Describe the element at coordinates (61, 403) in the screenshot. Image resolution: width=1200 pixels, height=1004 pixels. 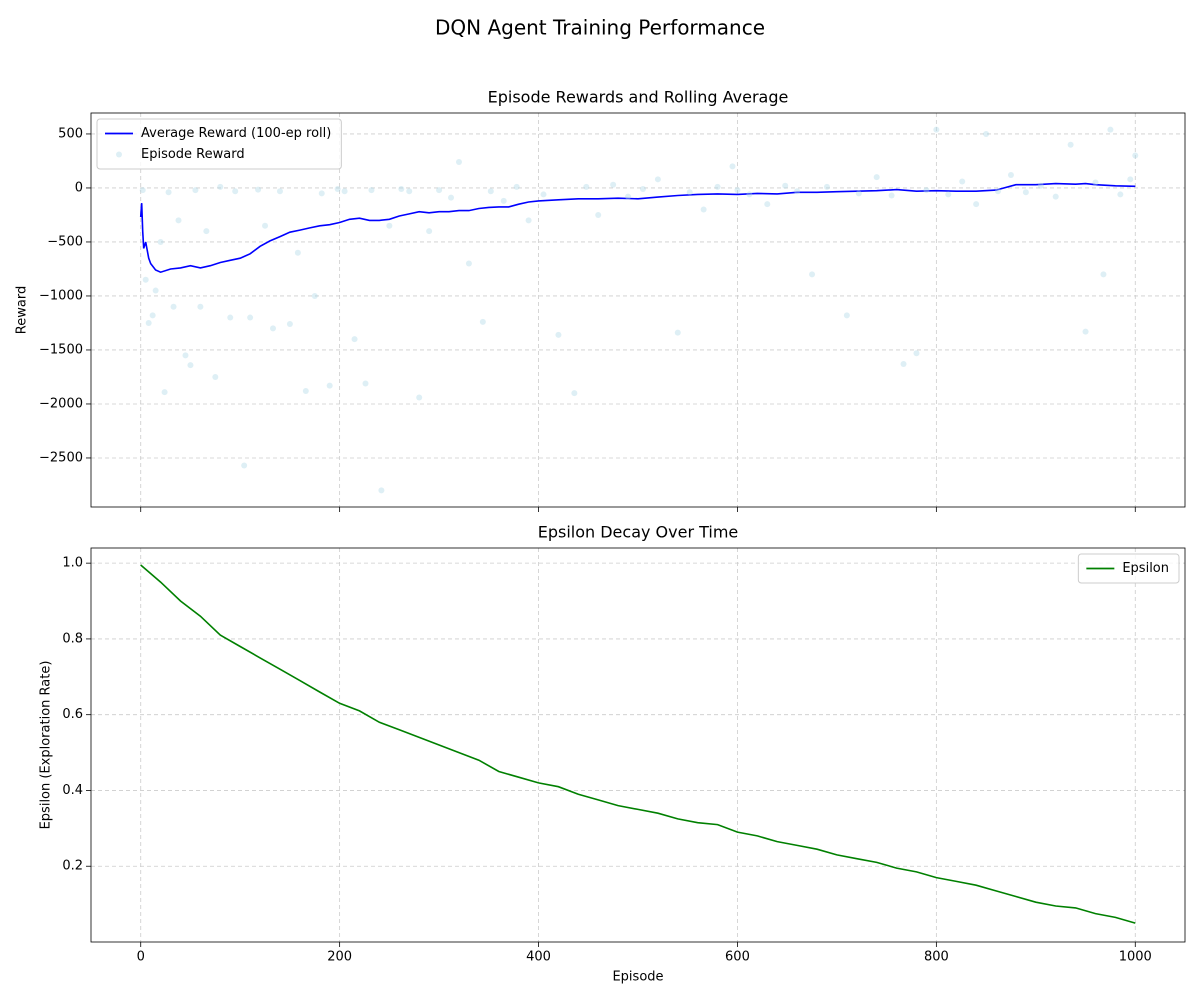
I see `y-tick-label: −2000` at that location.